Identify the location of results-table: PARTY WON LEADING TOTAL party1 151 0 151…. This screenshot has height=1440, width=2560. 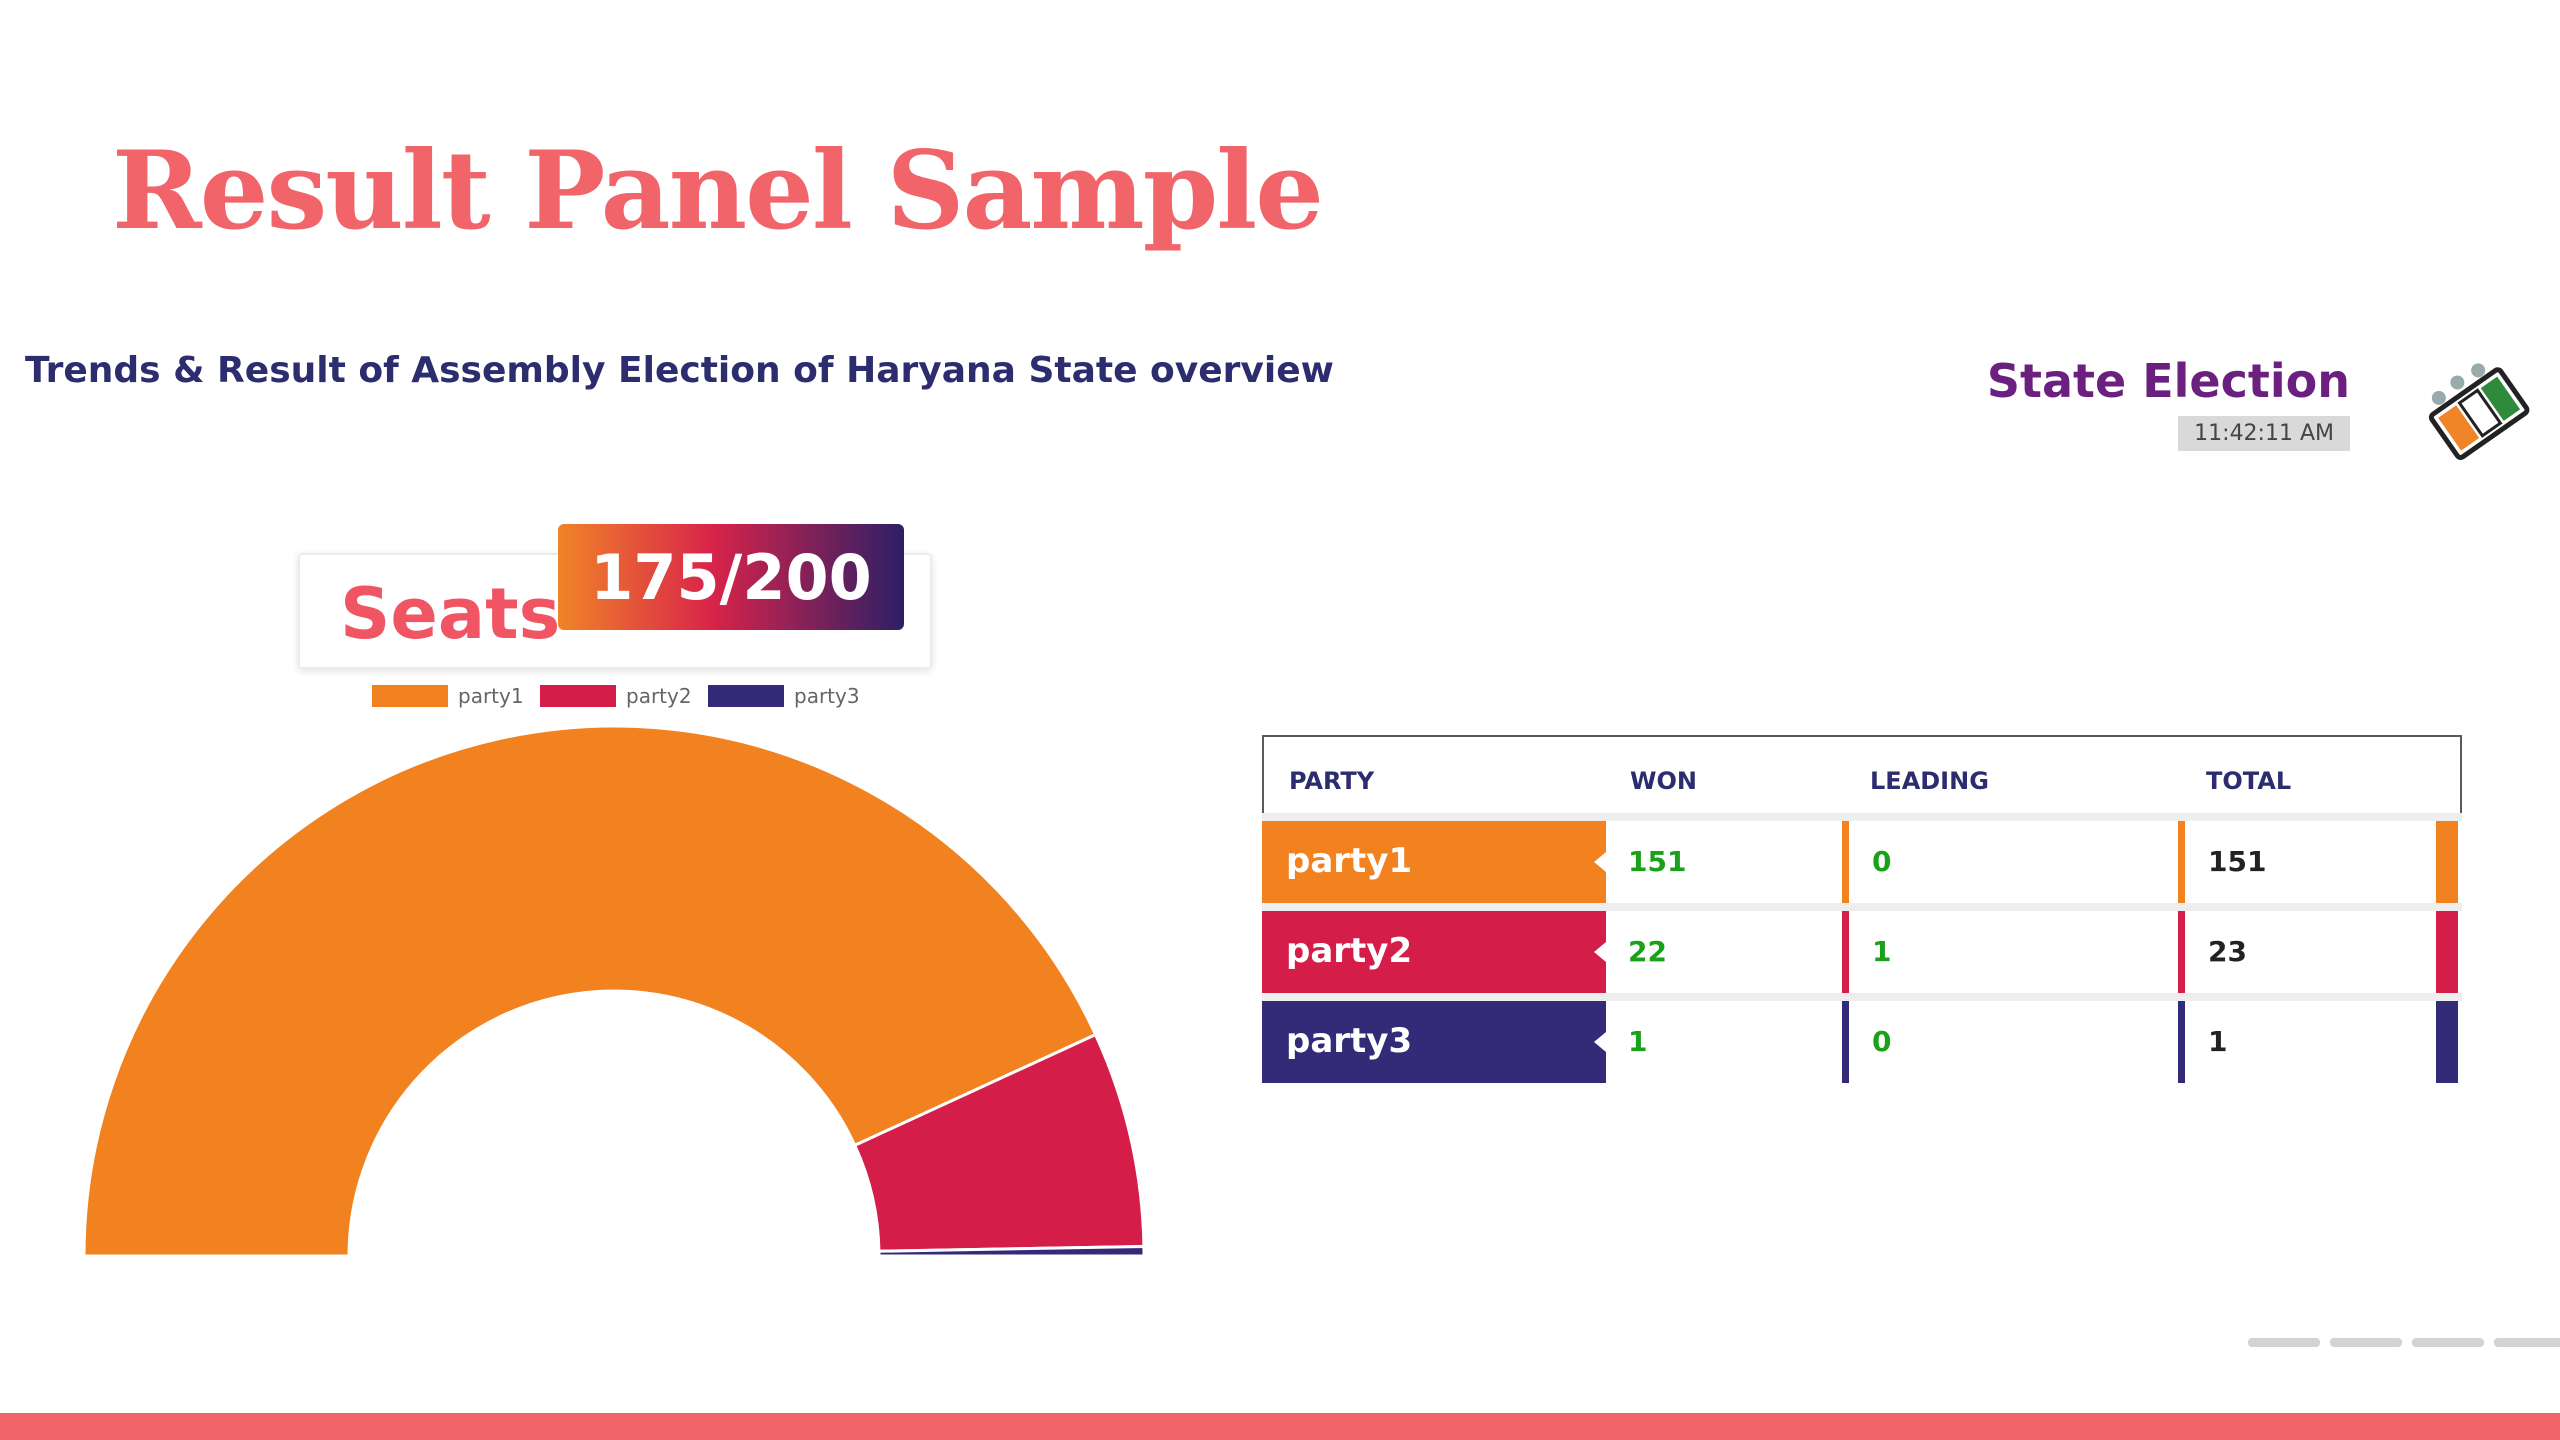
(1862, 909).